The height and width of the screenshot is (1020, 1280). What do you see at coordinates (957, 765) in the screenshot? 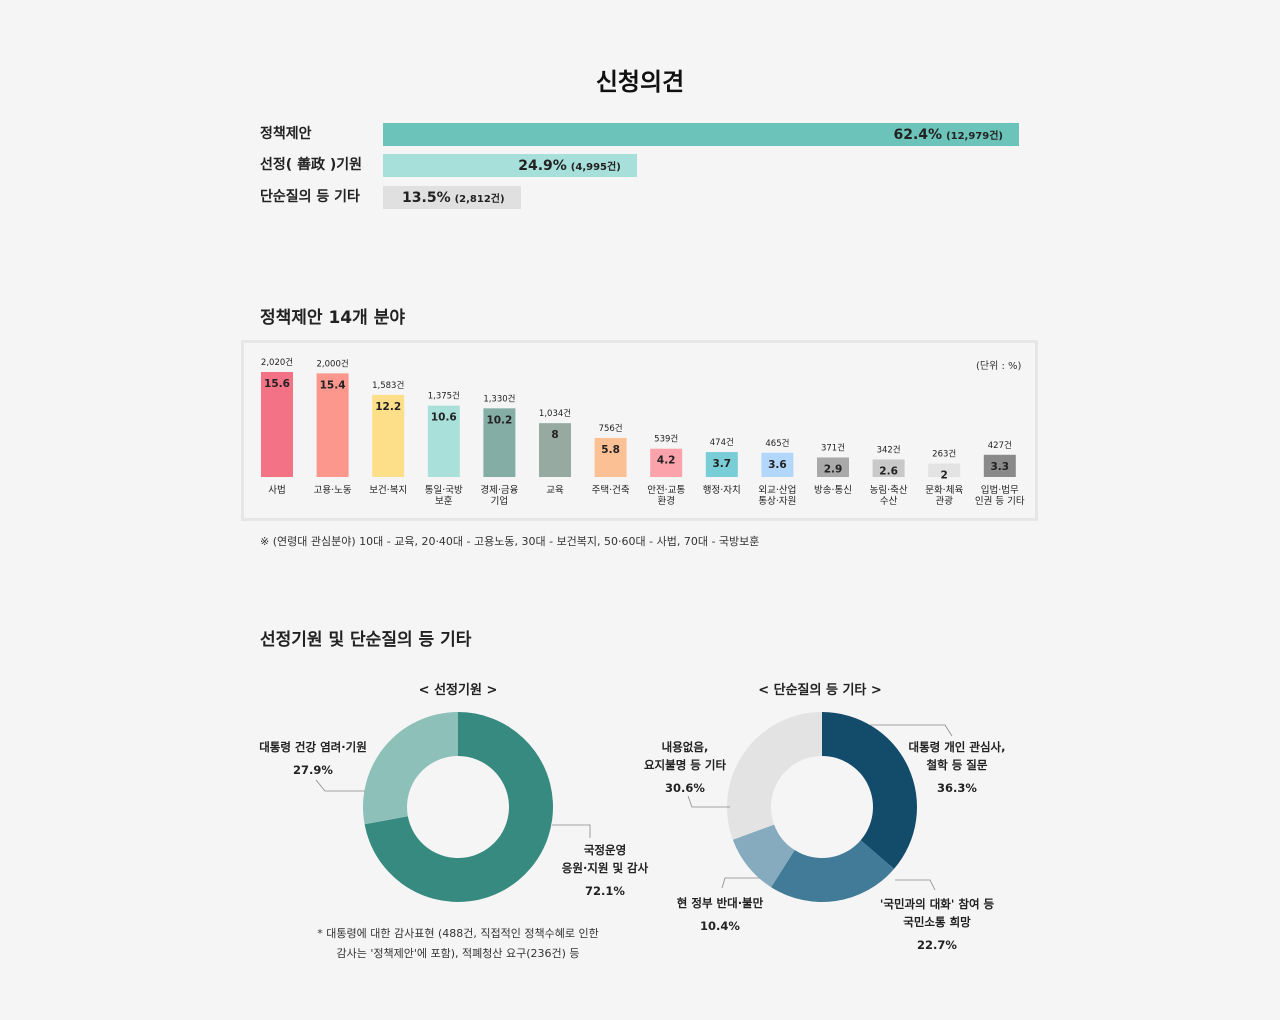
I see `donut-label-line: 철학 등 질문` at bounding box center [957, 765].